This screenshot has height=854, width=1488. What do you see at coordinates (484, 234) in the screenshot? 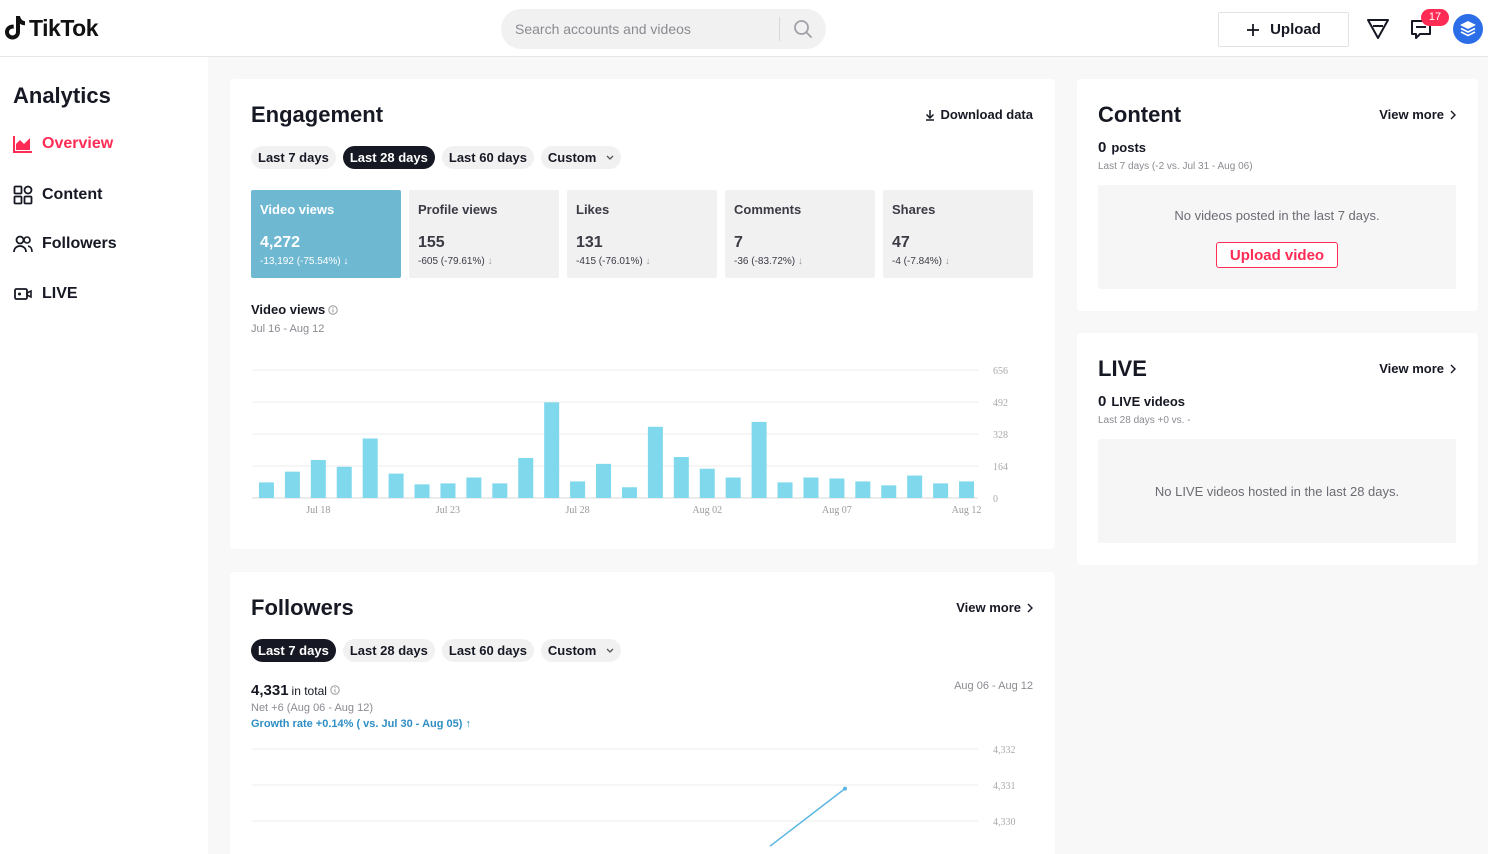
I see `metric-profile-views: Profile views 155 -605 (-79.61%) ↓` at bounding box center [484, 234].